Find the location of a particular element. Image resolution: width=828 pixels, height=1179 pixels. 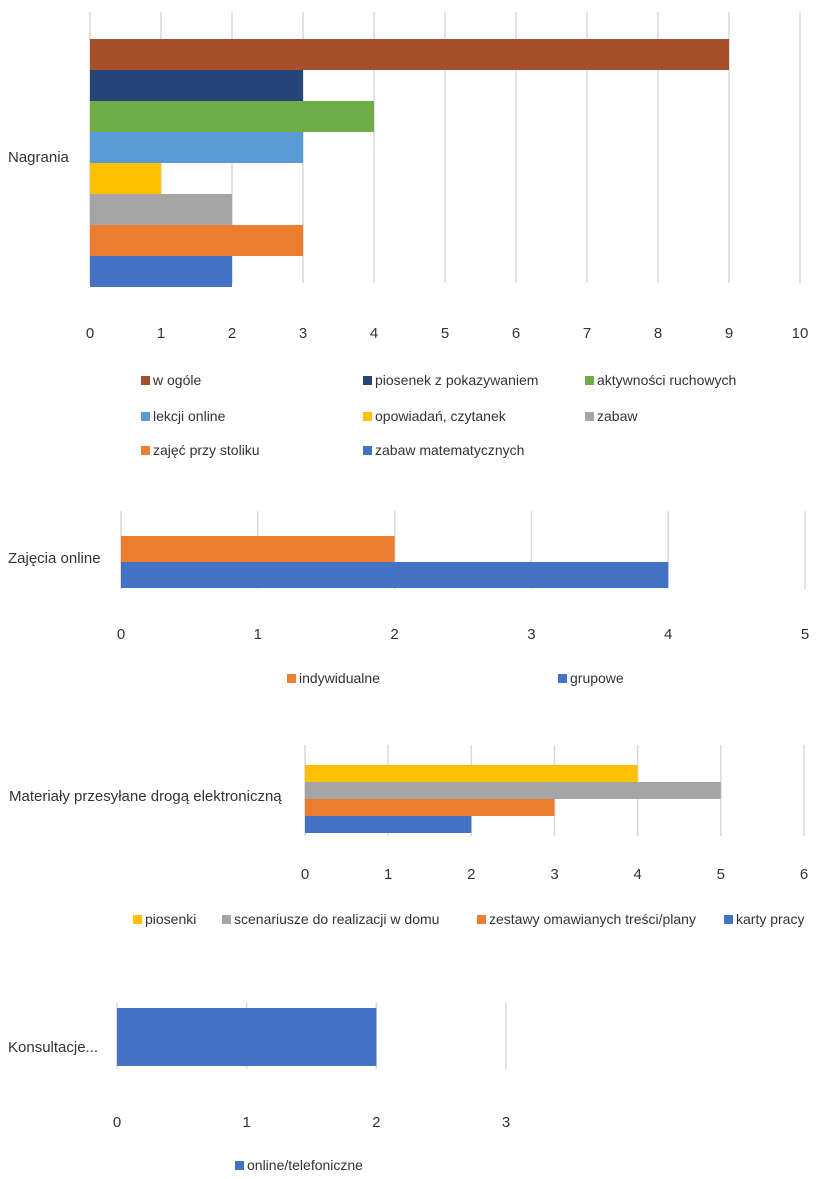

bar-scenariusze-do-realizacji-w-domu is located at coordinates (513, 790).